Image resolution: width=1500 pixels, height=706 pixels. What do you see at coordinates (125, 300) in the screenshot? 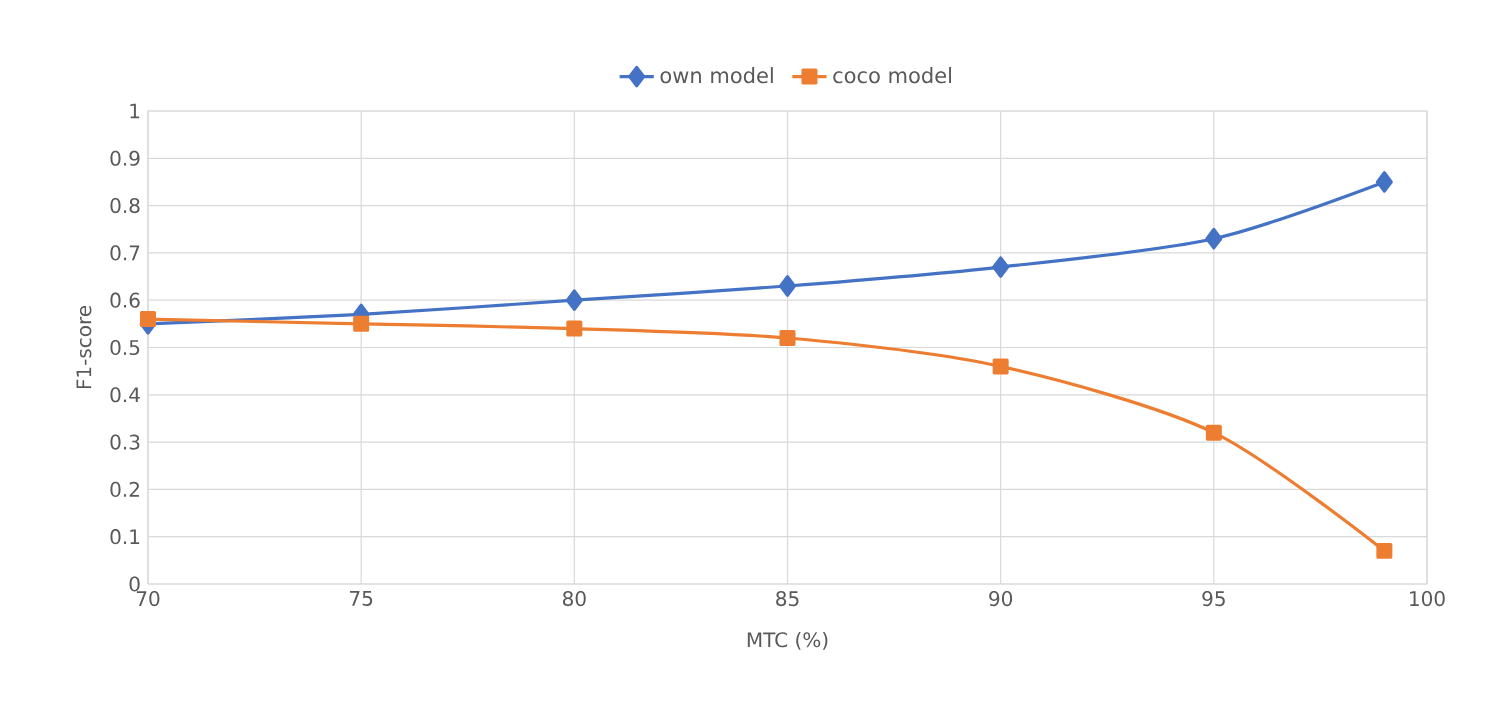
I see `y-tick-label: 0.6` at bounding box center [125, 300].